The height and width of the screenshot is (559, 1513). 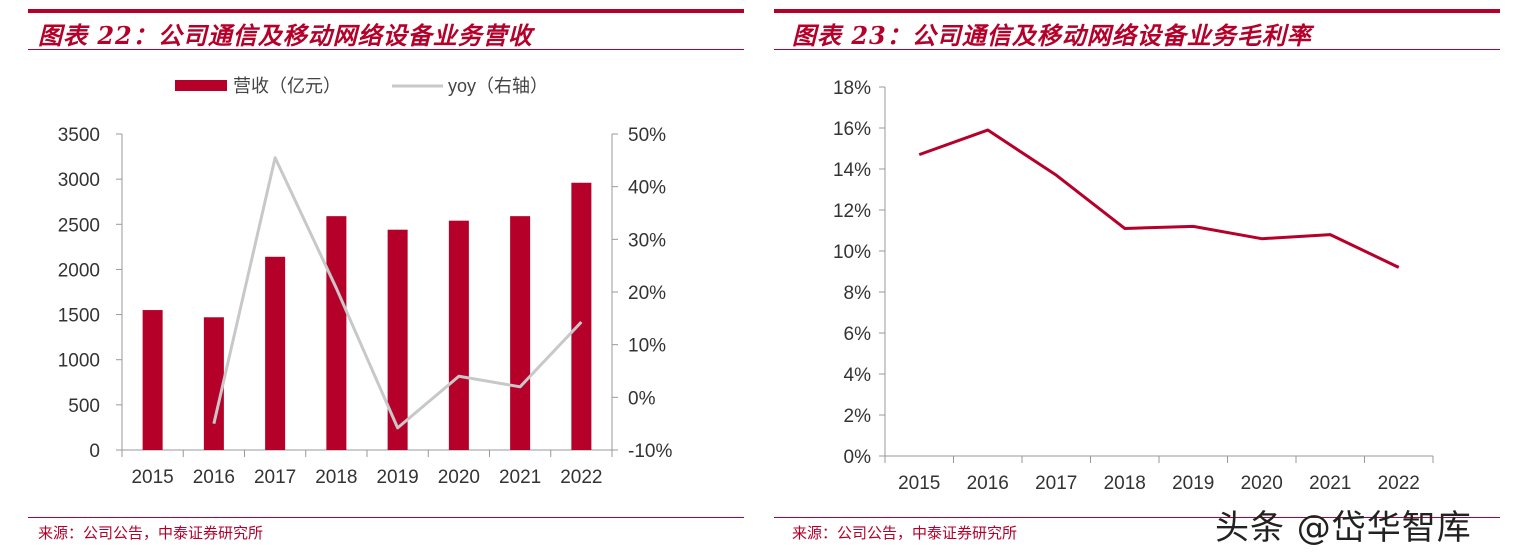 I want to click on y-tick-label-right: 40%, so click(x=647, y=188).